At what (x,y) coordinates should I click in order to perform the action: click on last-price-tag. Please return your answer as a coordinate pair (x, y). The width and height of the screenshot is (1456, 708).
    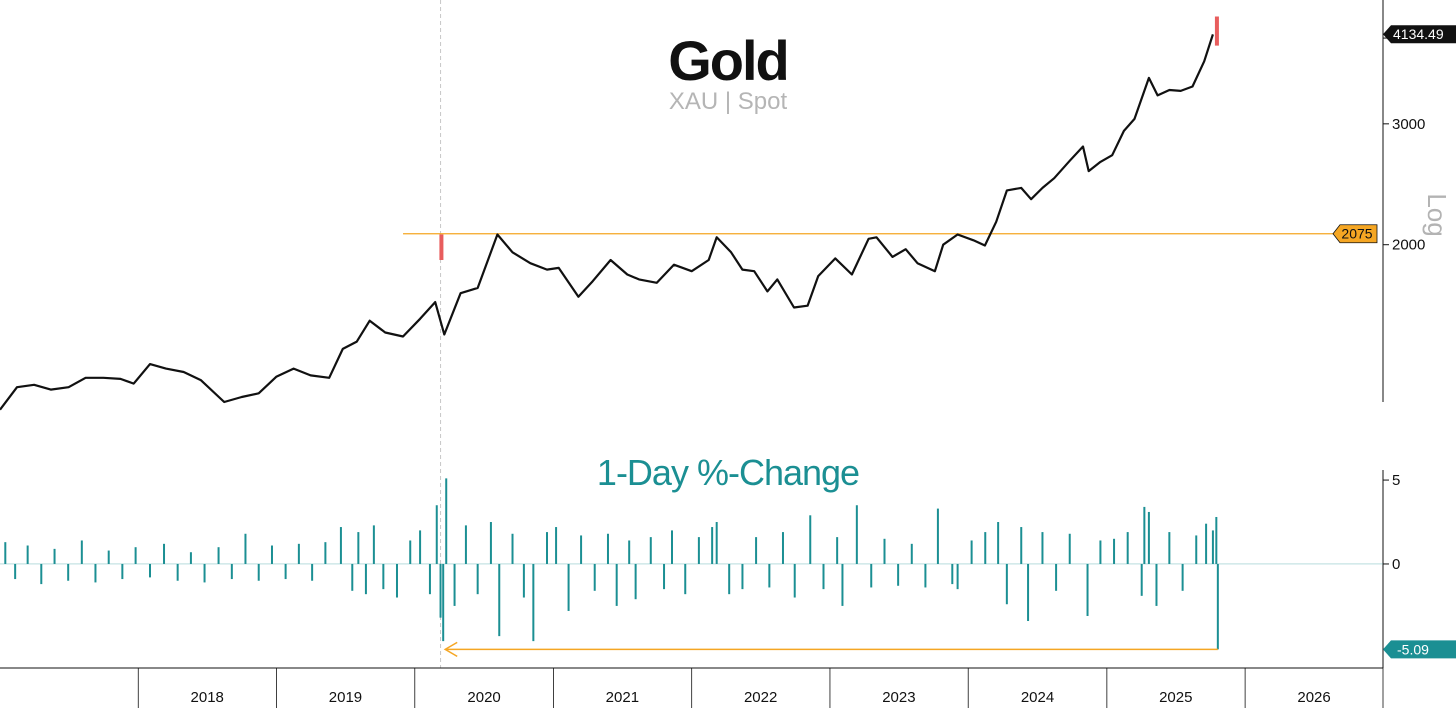
    Looking at the image, I should click on (1419, 34).